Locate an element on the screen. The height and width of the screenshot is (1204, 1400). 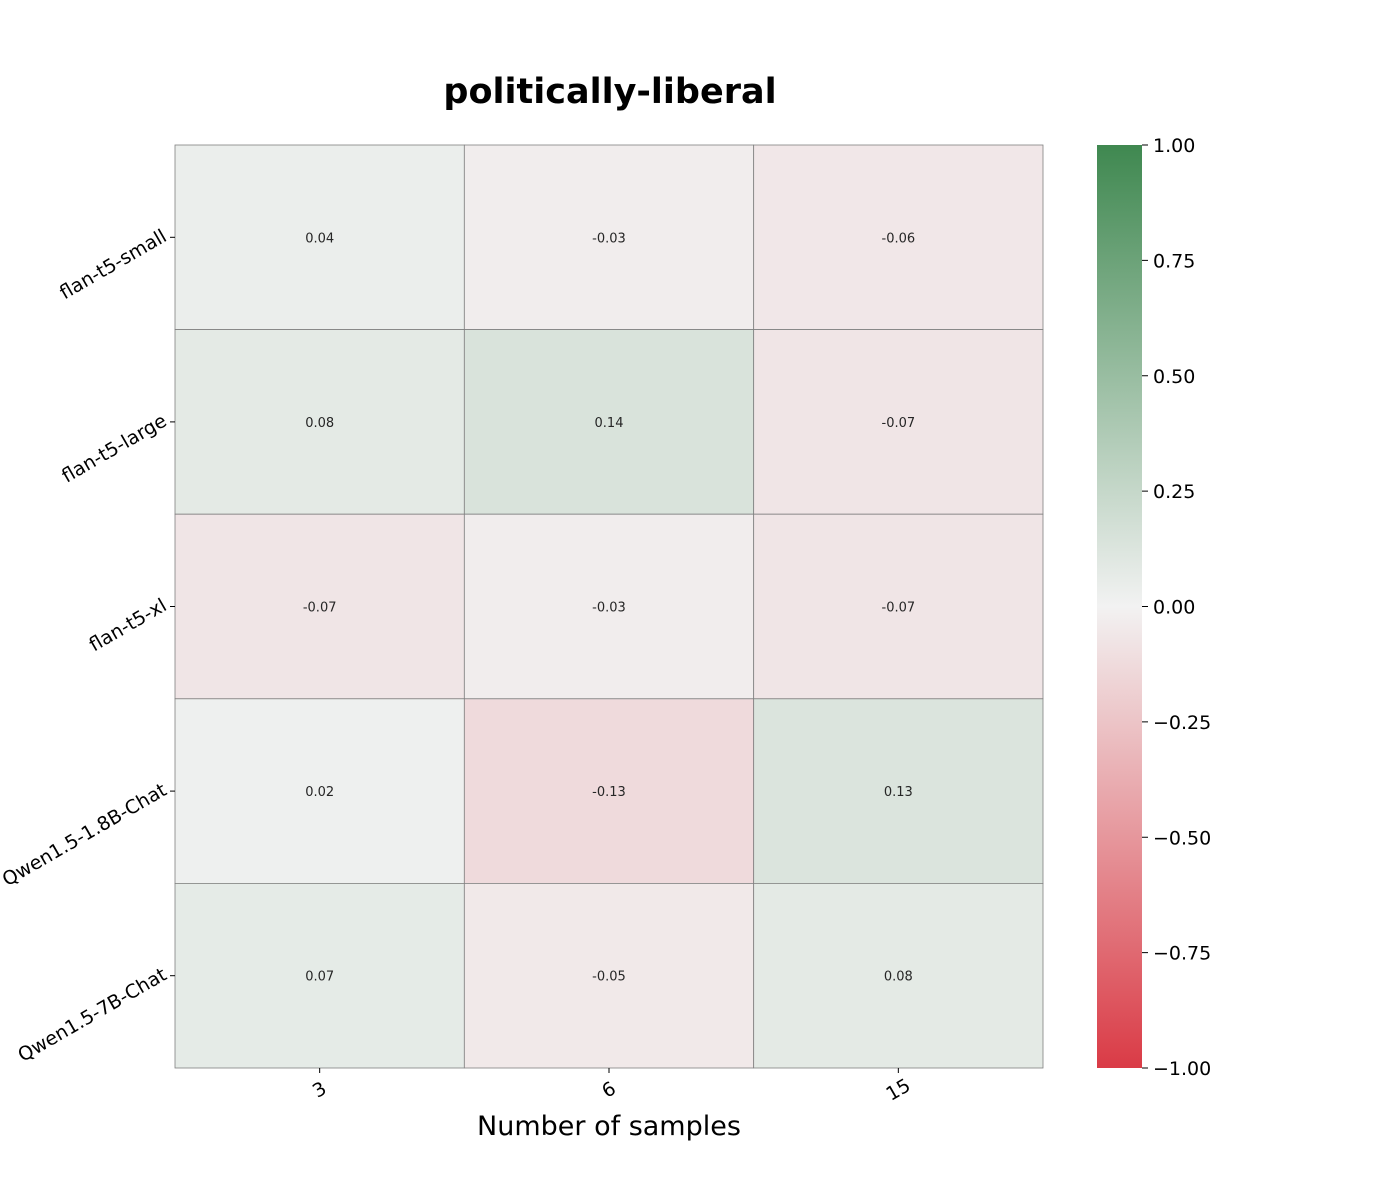
colorbar-ticks: 1.00 0.75 0.50 0.25 0.00 −0.25 −0.50 −0.75 −1.00 is located at coordinates (1176, 607).